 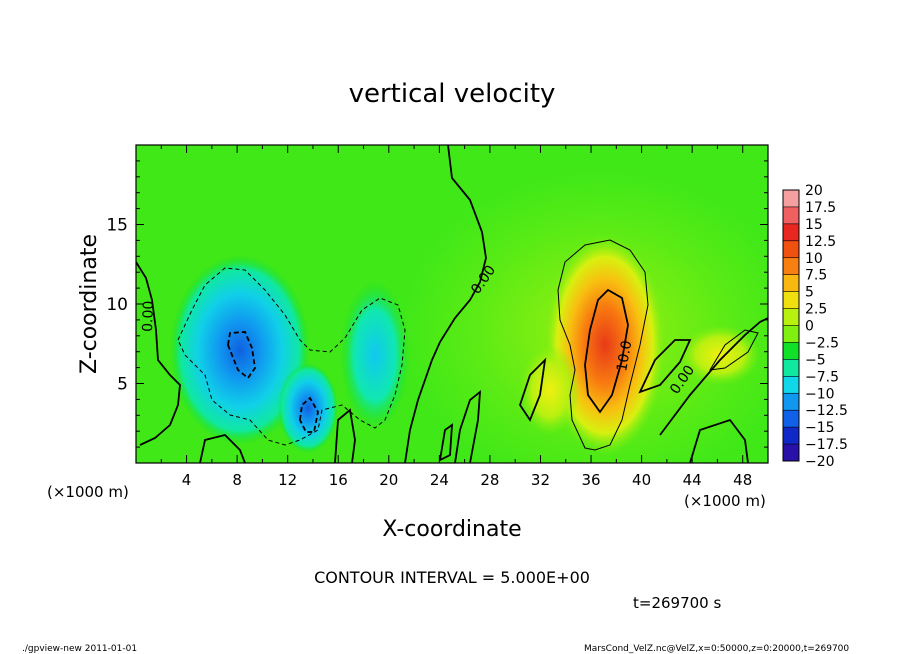 What do you see at coordinates (590, 480) in the screenshot?
I see `x-tick-label: 36` at bounding box center [590, 480].